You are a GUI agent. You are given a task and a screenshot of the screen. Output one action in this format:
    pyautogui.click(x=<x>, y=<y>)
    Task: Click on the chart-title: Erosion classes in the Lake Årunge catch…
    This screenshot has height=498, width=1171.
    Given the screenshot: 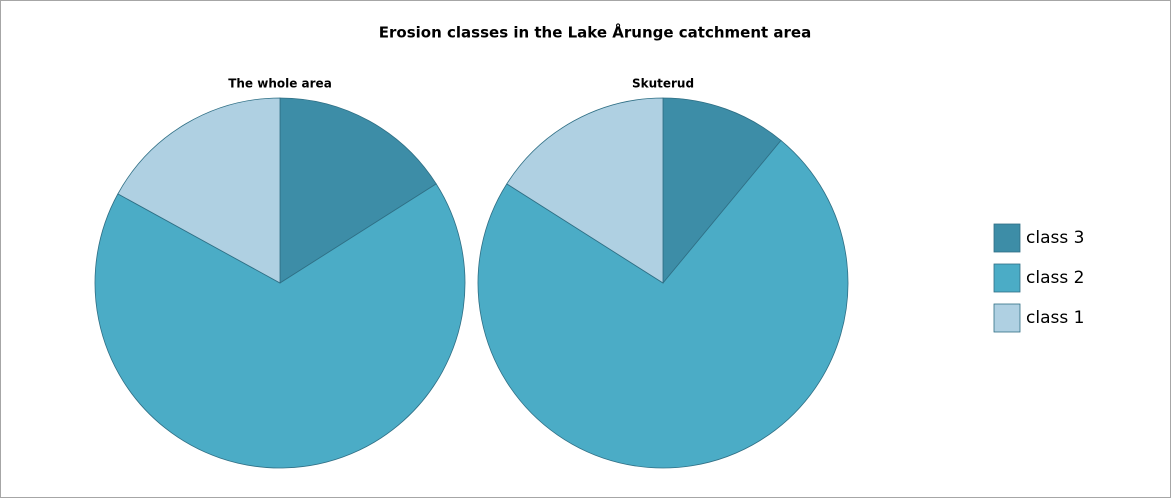 What is the action you would take?
    pyautogui.click(x=595, y=32)
    